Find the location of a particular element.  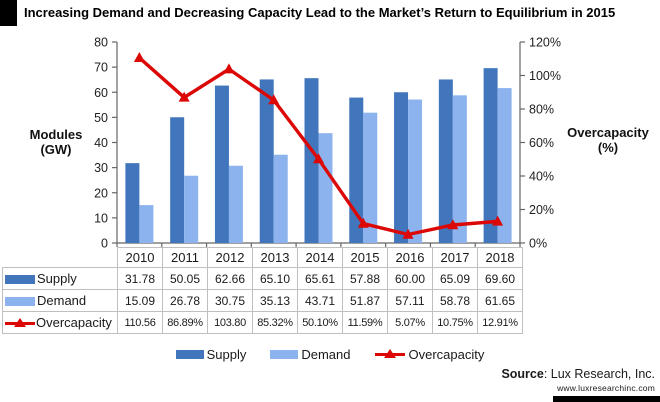

row-label-text: Demand is located at coordinates (62, 300).